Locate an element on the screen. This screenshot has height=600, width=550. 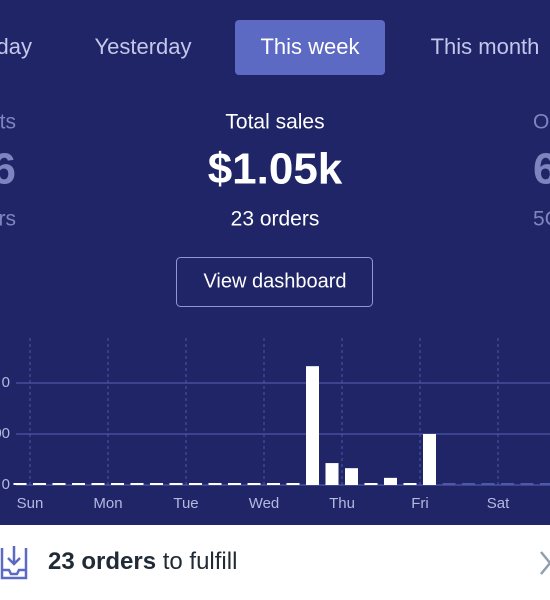
x-tick-label: Sat is located at coordinates (498, 503).